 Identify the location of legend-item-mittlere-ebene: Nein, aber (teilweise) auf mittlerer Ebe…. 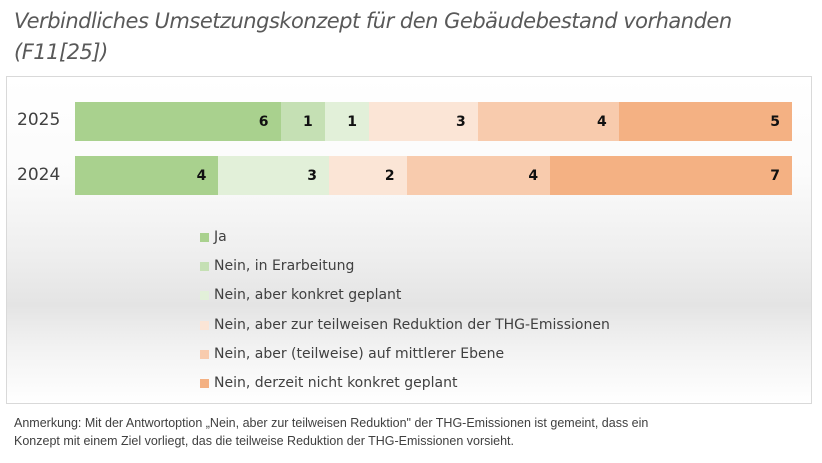
(352, 354).